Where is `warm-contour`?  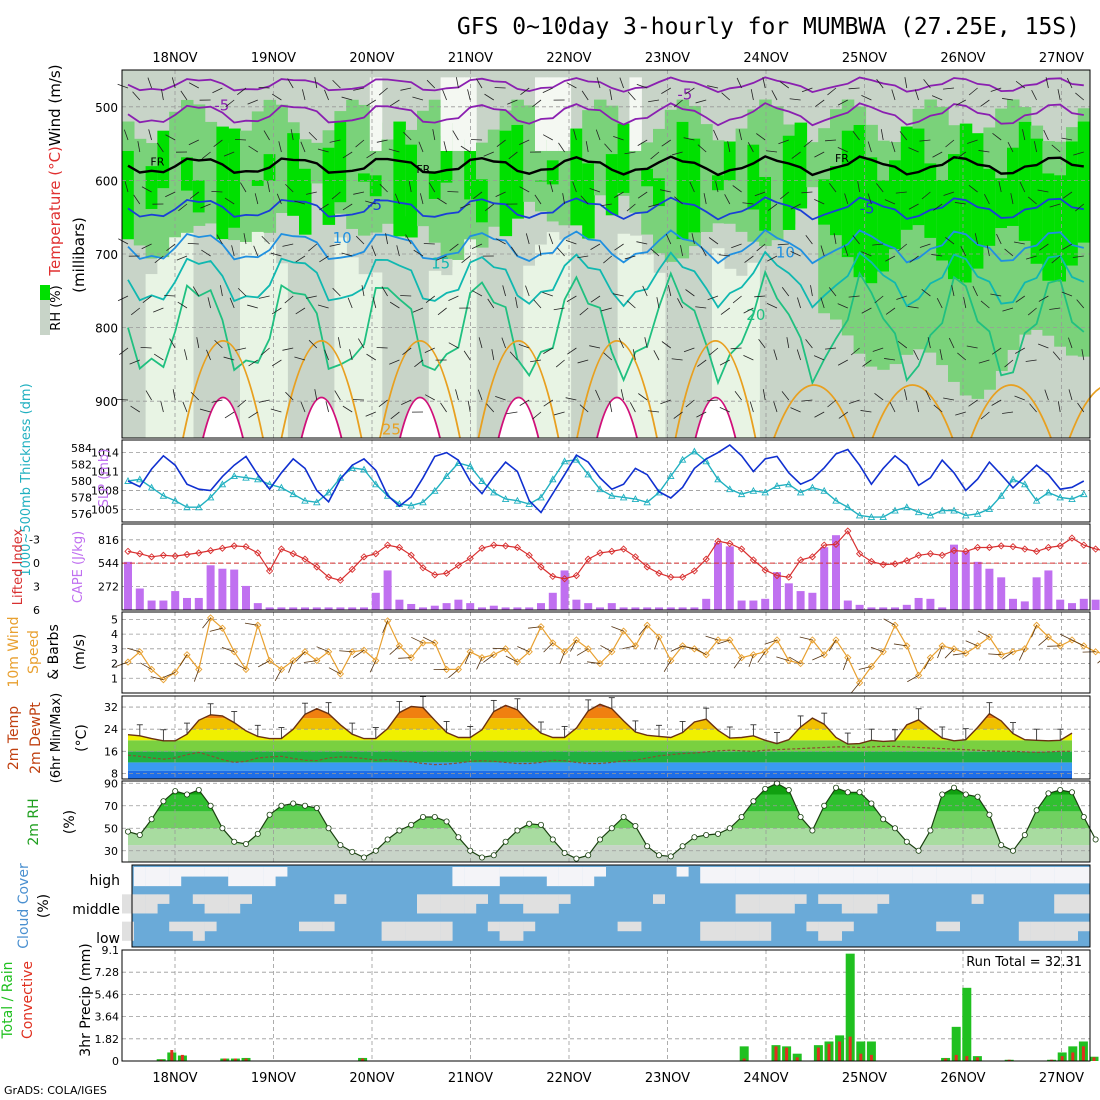 warm-contour is located at coordinates (518, 389).